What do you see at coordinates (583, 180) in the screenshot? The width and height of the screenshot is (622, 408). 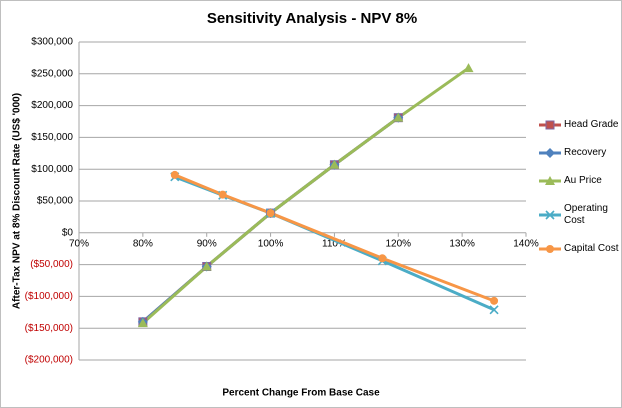 I see `legend-label: Au Price` at bounding box center [583, 180].